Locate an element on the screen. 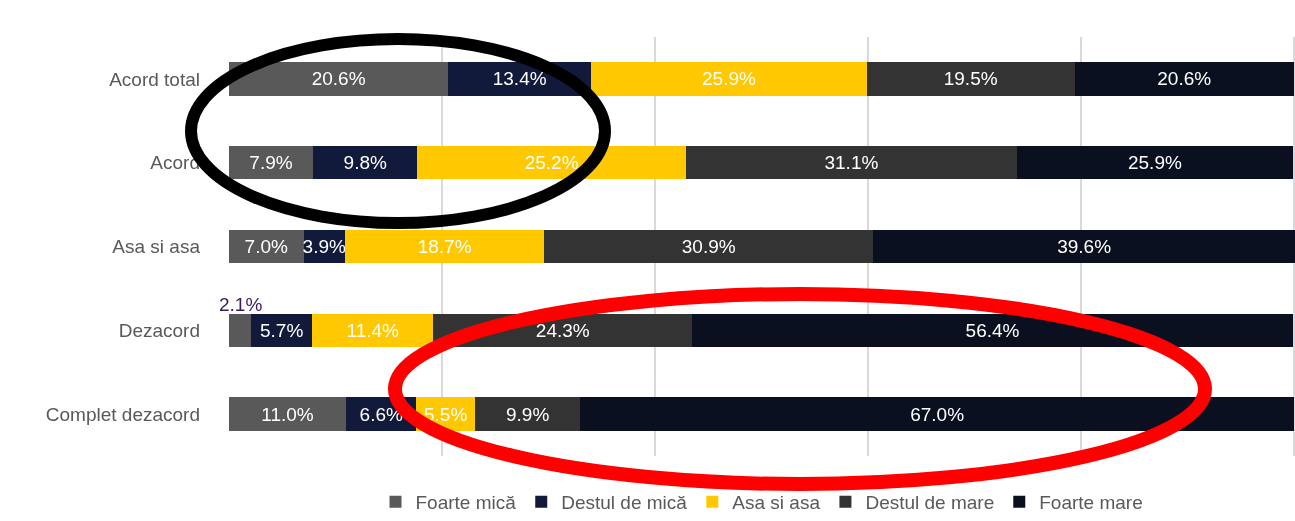 This screenshot has width=1295, height=521. data-label: 19.5% is located at coordinates (970, 79).